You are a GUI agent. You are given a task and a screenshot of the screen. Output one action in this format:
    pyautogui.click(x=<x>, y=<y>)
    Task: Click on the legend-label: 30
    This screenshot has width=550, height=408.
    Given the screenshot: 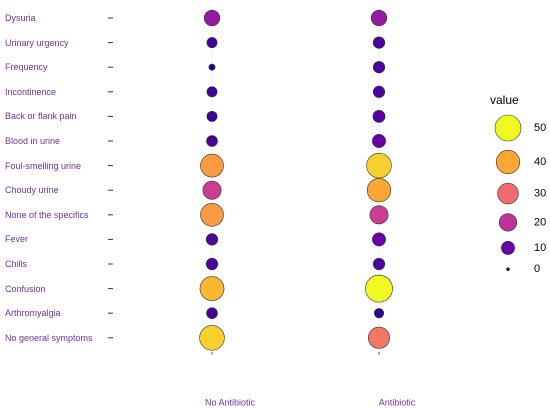 What is the action you would take?
    pyautogui.click(x=540, y=193)
    